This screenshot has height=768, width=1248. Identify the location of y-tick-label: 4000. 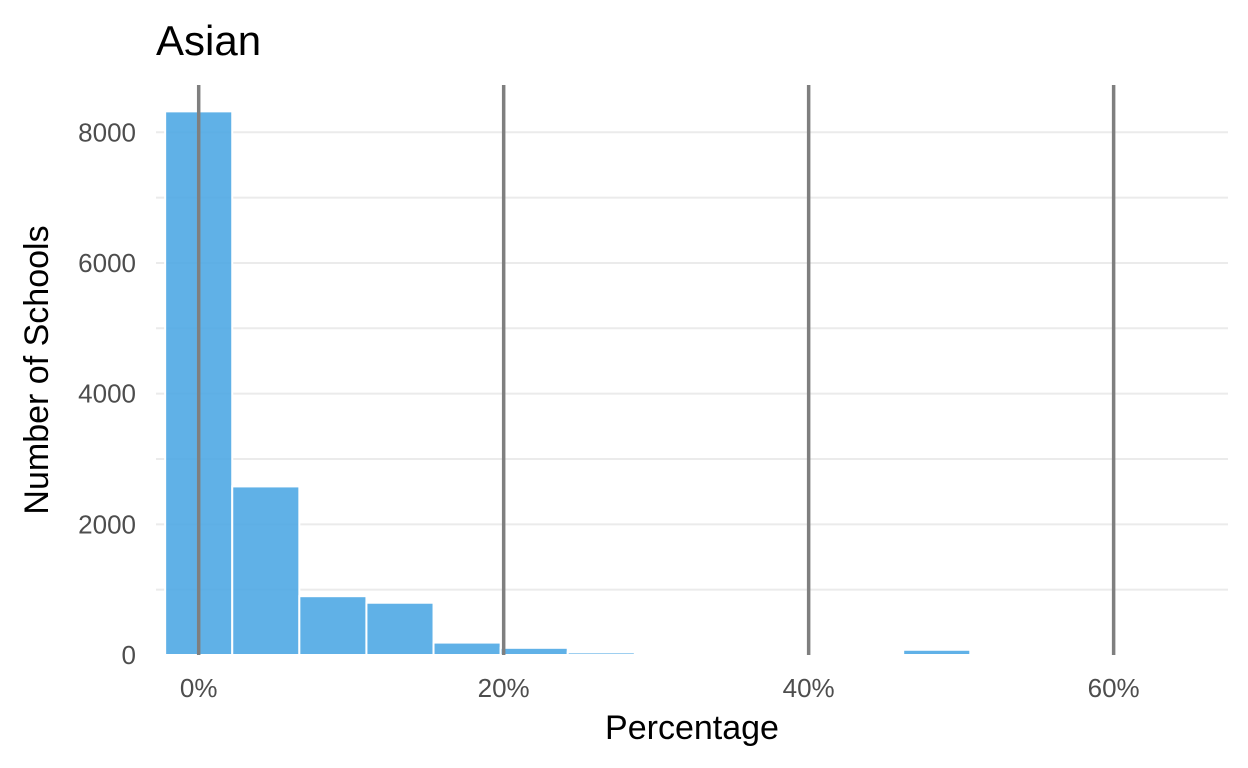
(107, 394).